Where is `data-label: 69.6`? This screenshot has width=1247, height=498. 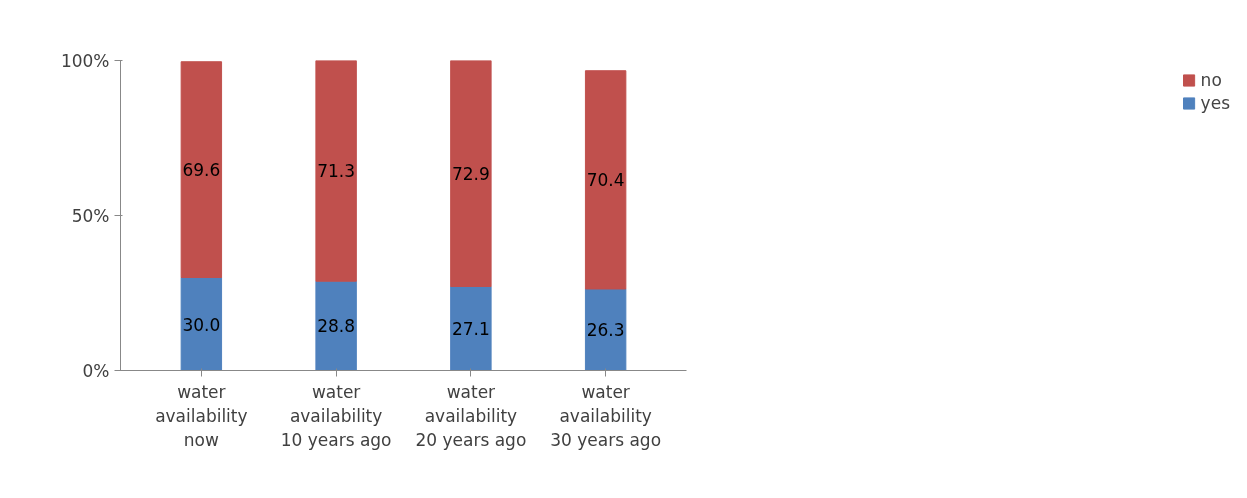 data-label: 69.6 is located at coordinates (201, 170).